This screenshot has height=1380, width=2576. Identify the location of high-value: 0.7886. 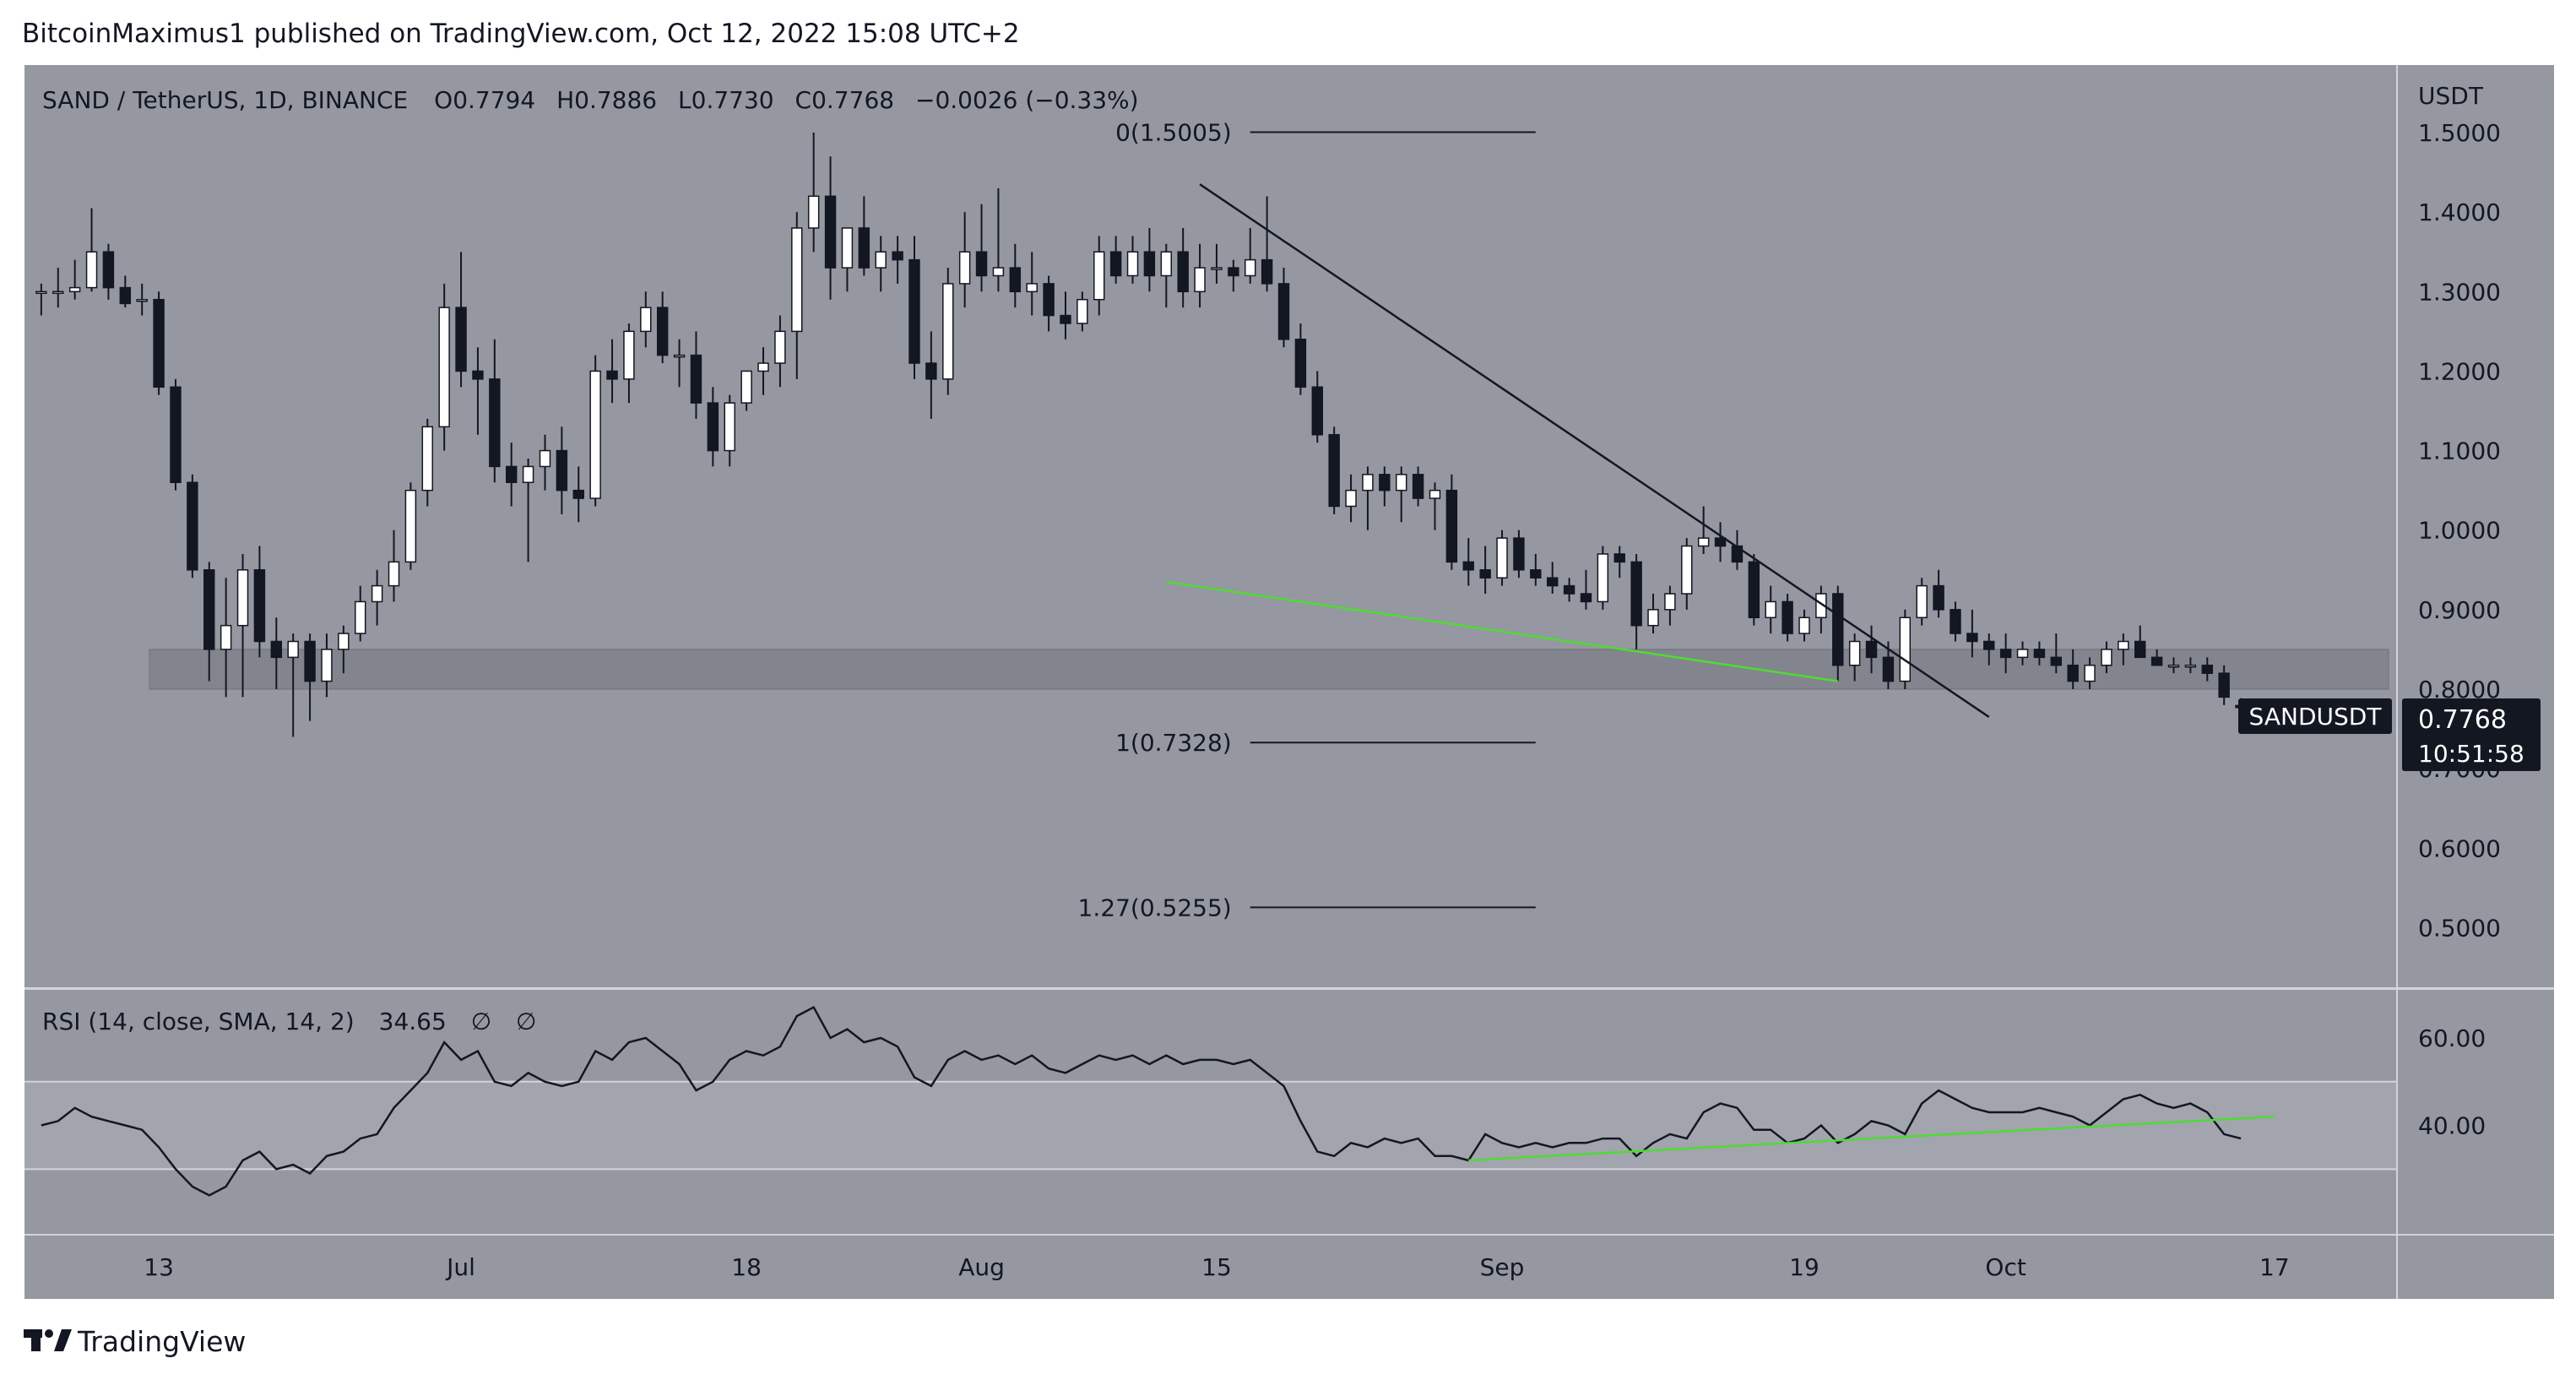
(616, 100).